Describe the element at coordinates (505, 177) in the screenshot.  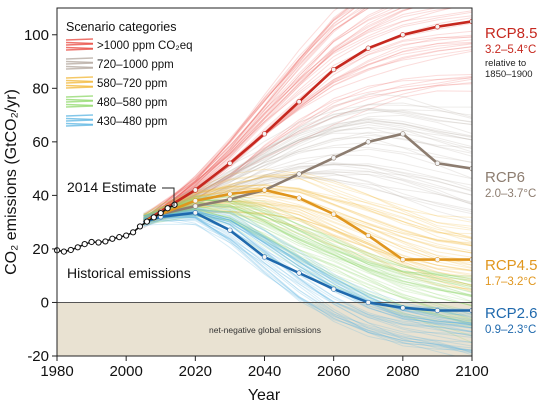
I see `rcp-name-label: RCP6` at that location.